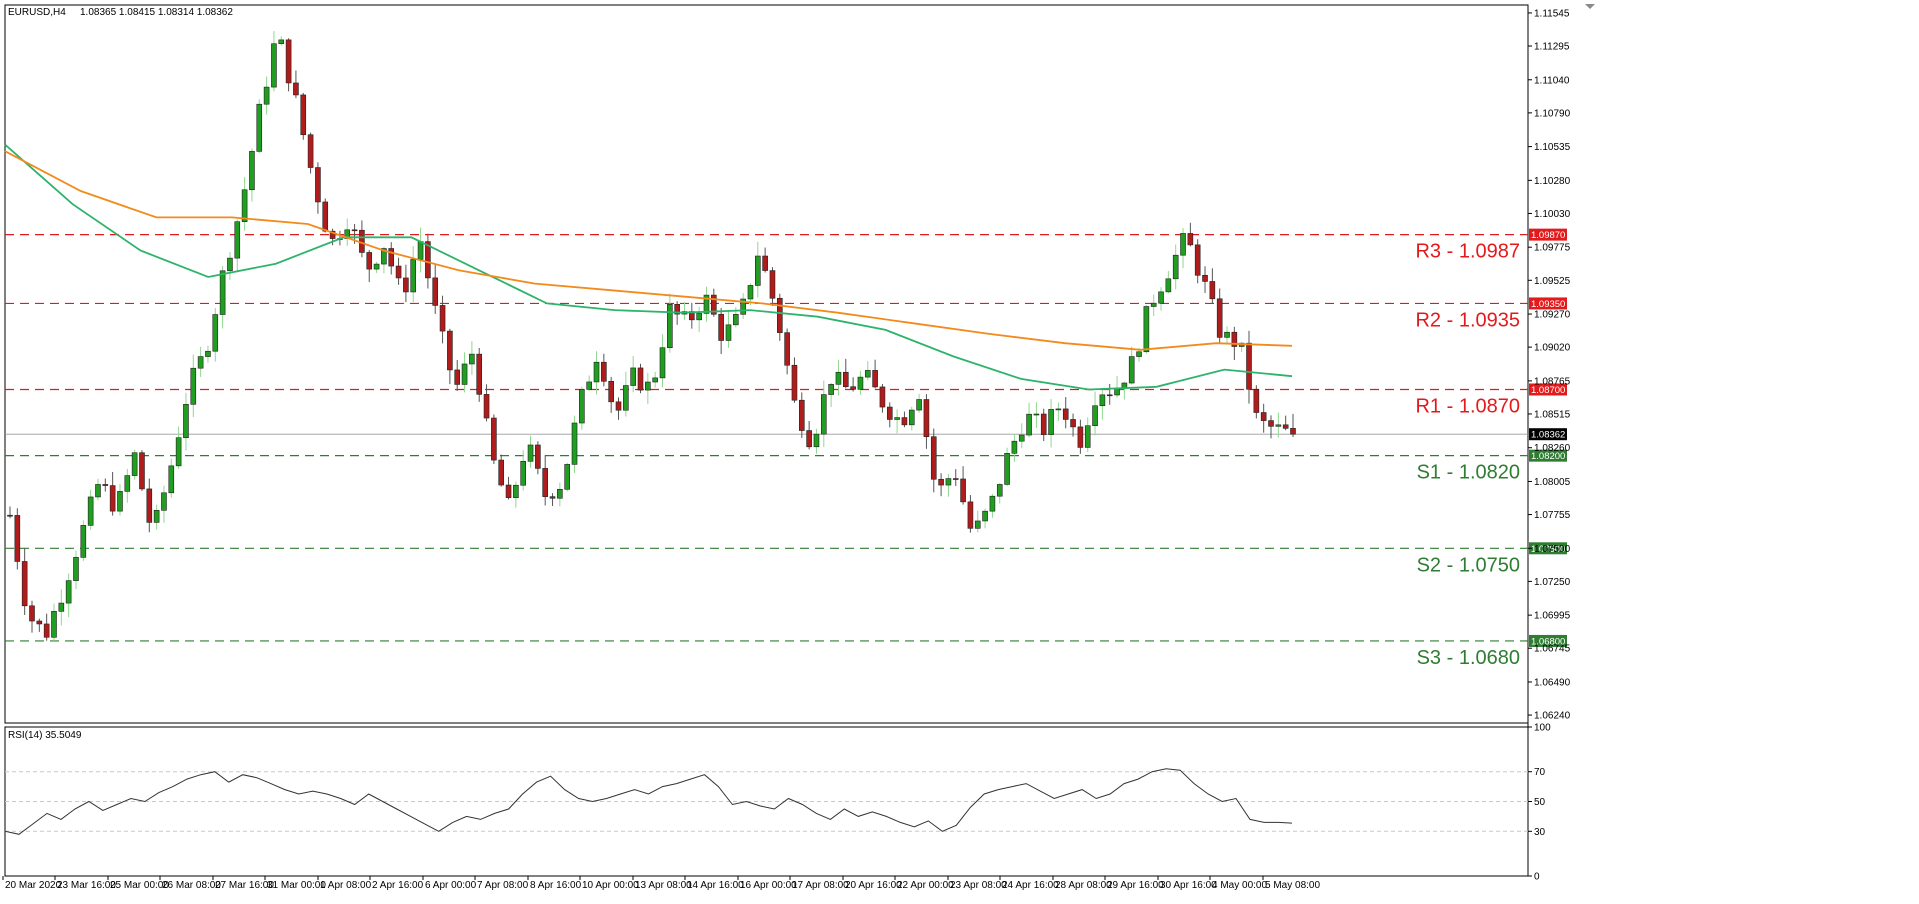  What do you see at coordinates (1292, 885) in the screenshot?
I see `time-tick-label: 5 May 08:00` at bounding box center [1292, 885].